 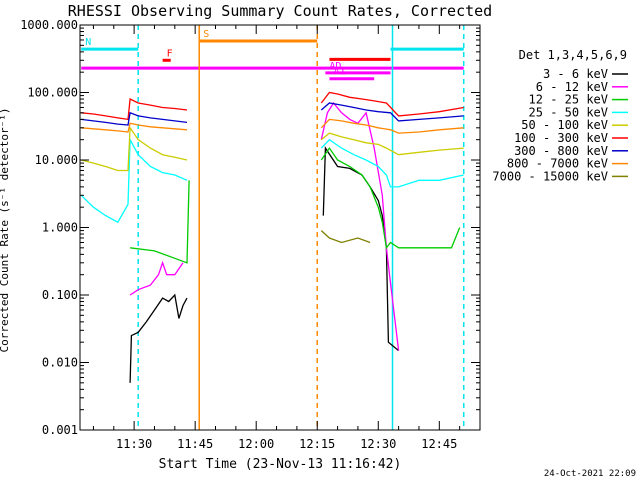 What do you see at coordinates (572, 87) in the screenshot?
I see `legend-label: 6 - 12 keV` at bounding box center [572, 87].